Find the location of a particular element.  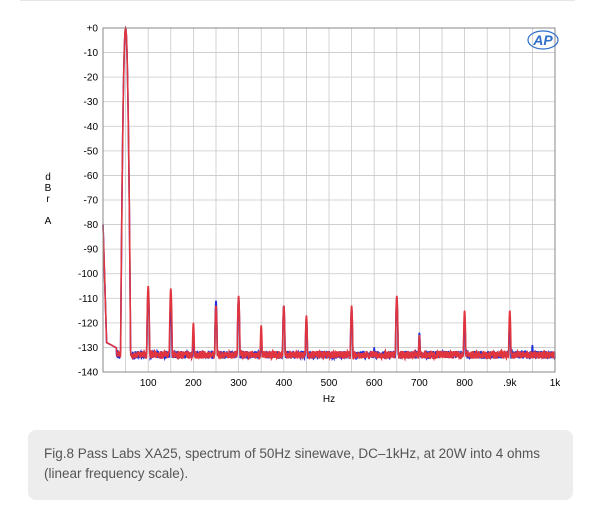

x-axis-title: Hz is located at coordinates (329, 399).